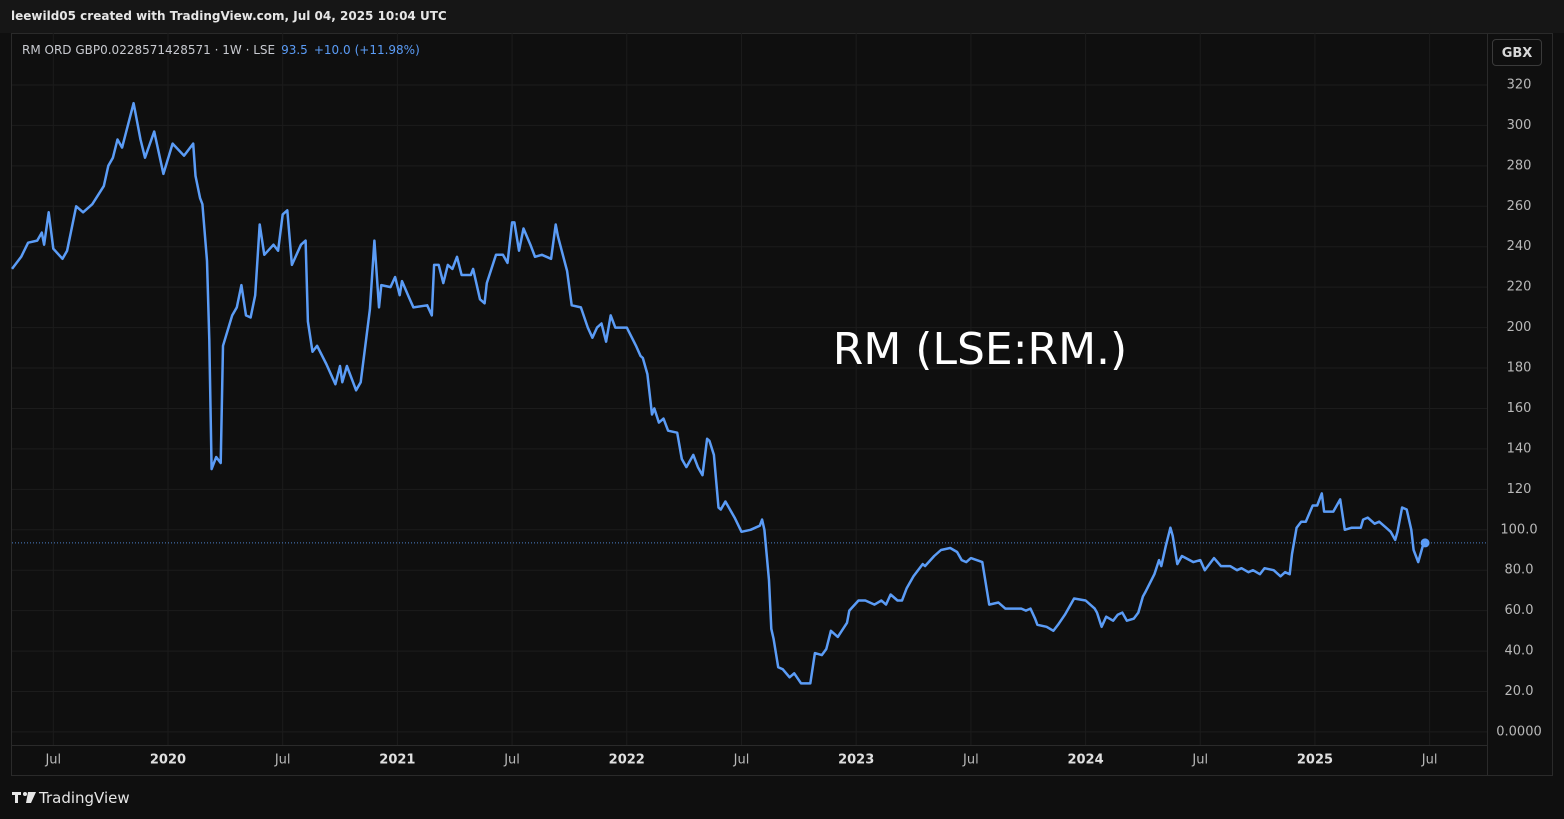 This screenshot has height=819, width=1564. I want to click on x-tick-label: 2025, so click(1315, 760).